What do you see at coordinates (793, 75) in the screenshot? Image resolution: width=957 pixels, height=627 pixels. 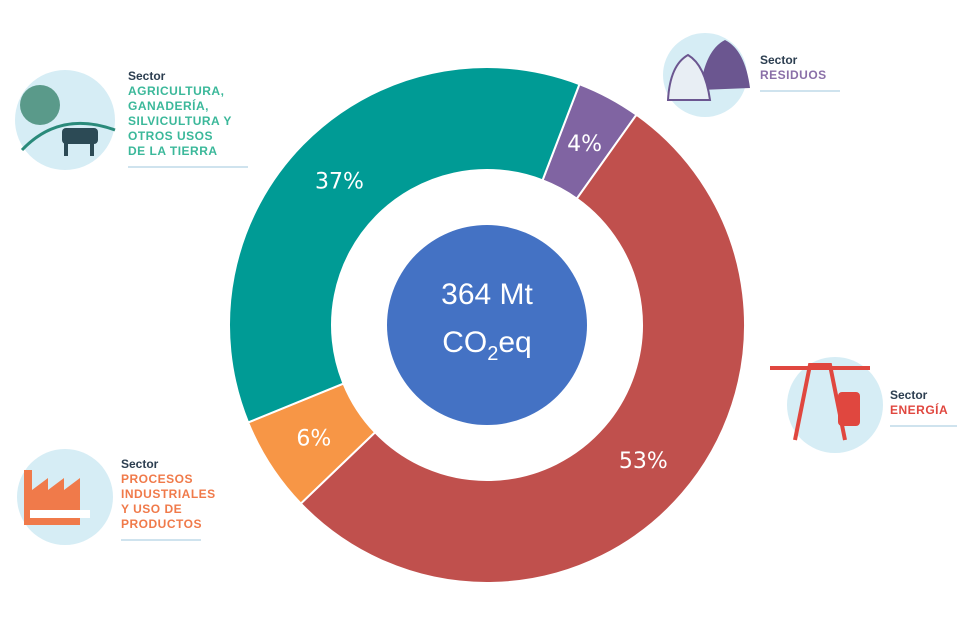 I see `sector-name: RESIDUOS` at bounding box center [793, 75].